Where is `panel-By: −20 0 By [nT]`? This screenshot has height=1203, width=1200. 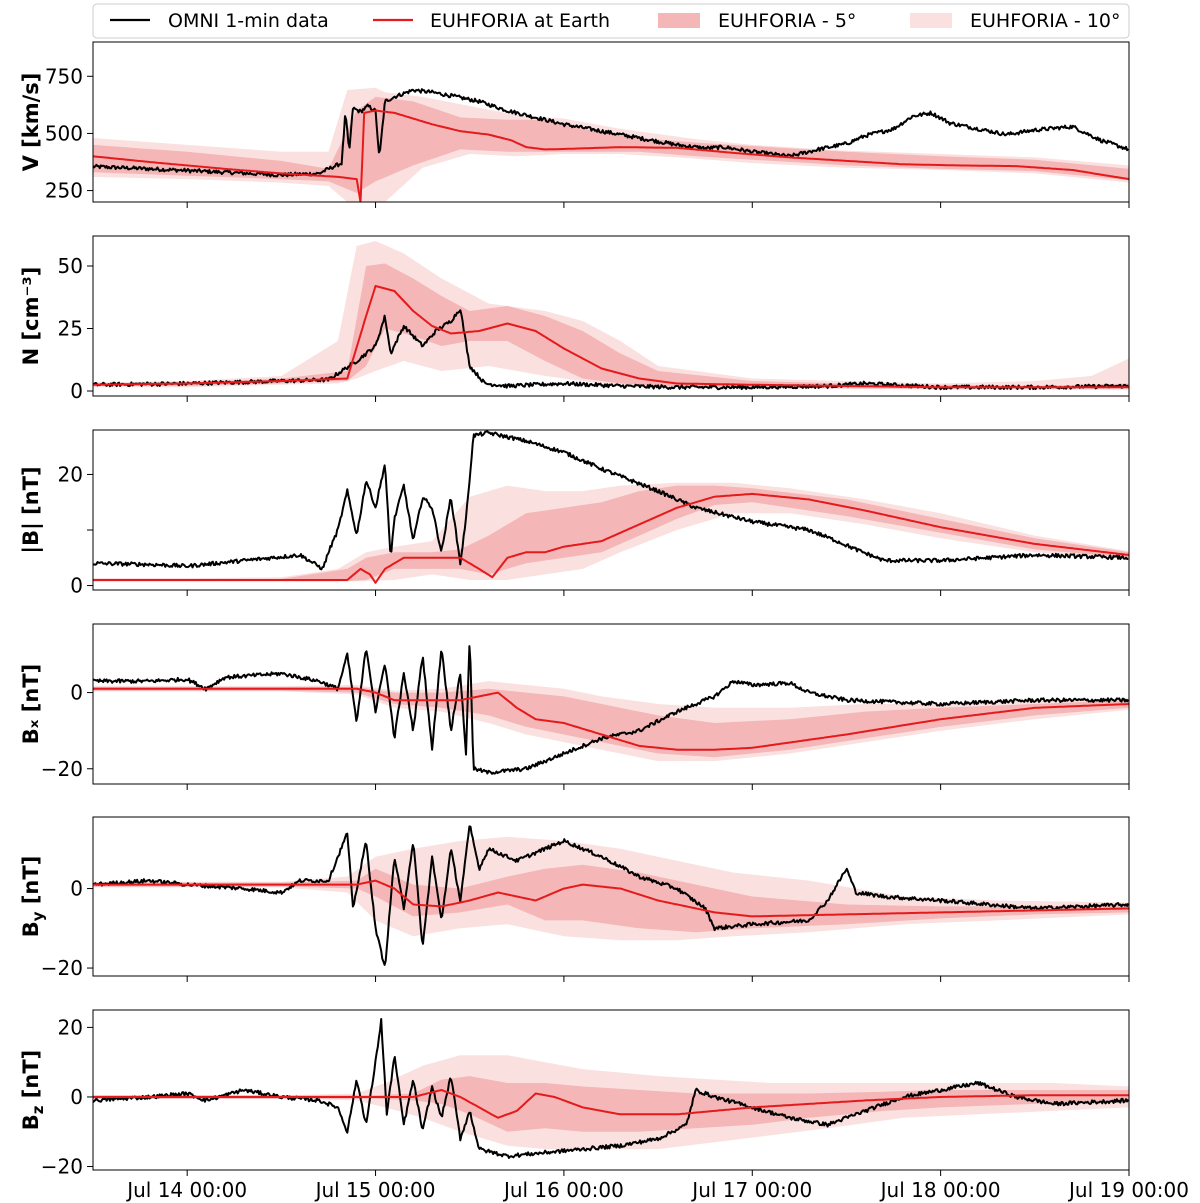 panel-By: −20 0 By [nT] is located at coordinates (574, 899).